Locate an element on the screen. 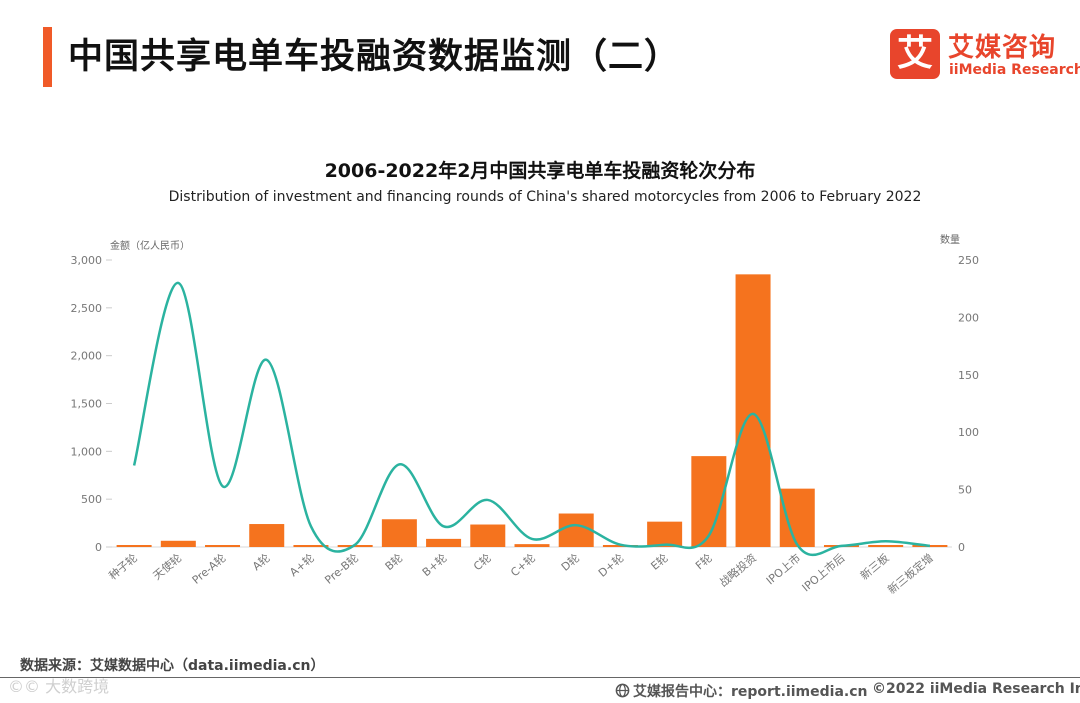 The image size is (1080, 703). x-tick-label: IPO上市 is located at coordinates (783, 569).